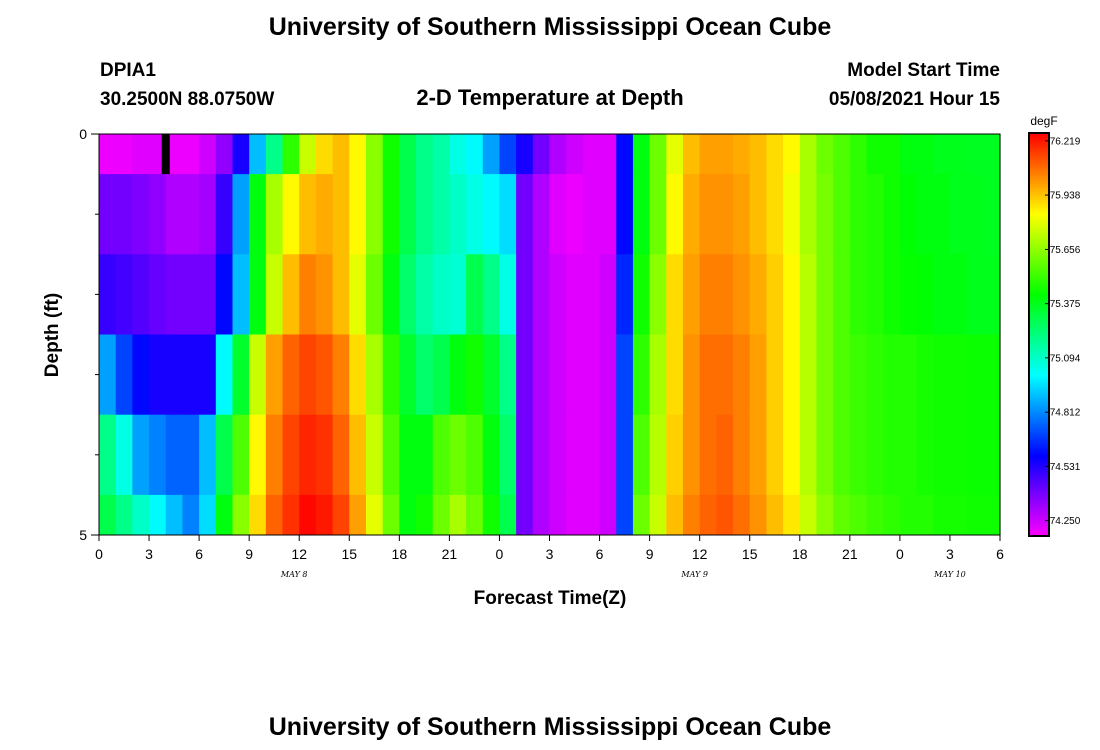 The height and width of the screenshot is (750, 1100). I want to click on colorbar-unit: degF, so click(1043, 121).